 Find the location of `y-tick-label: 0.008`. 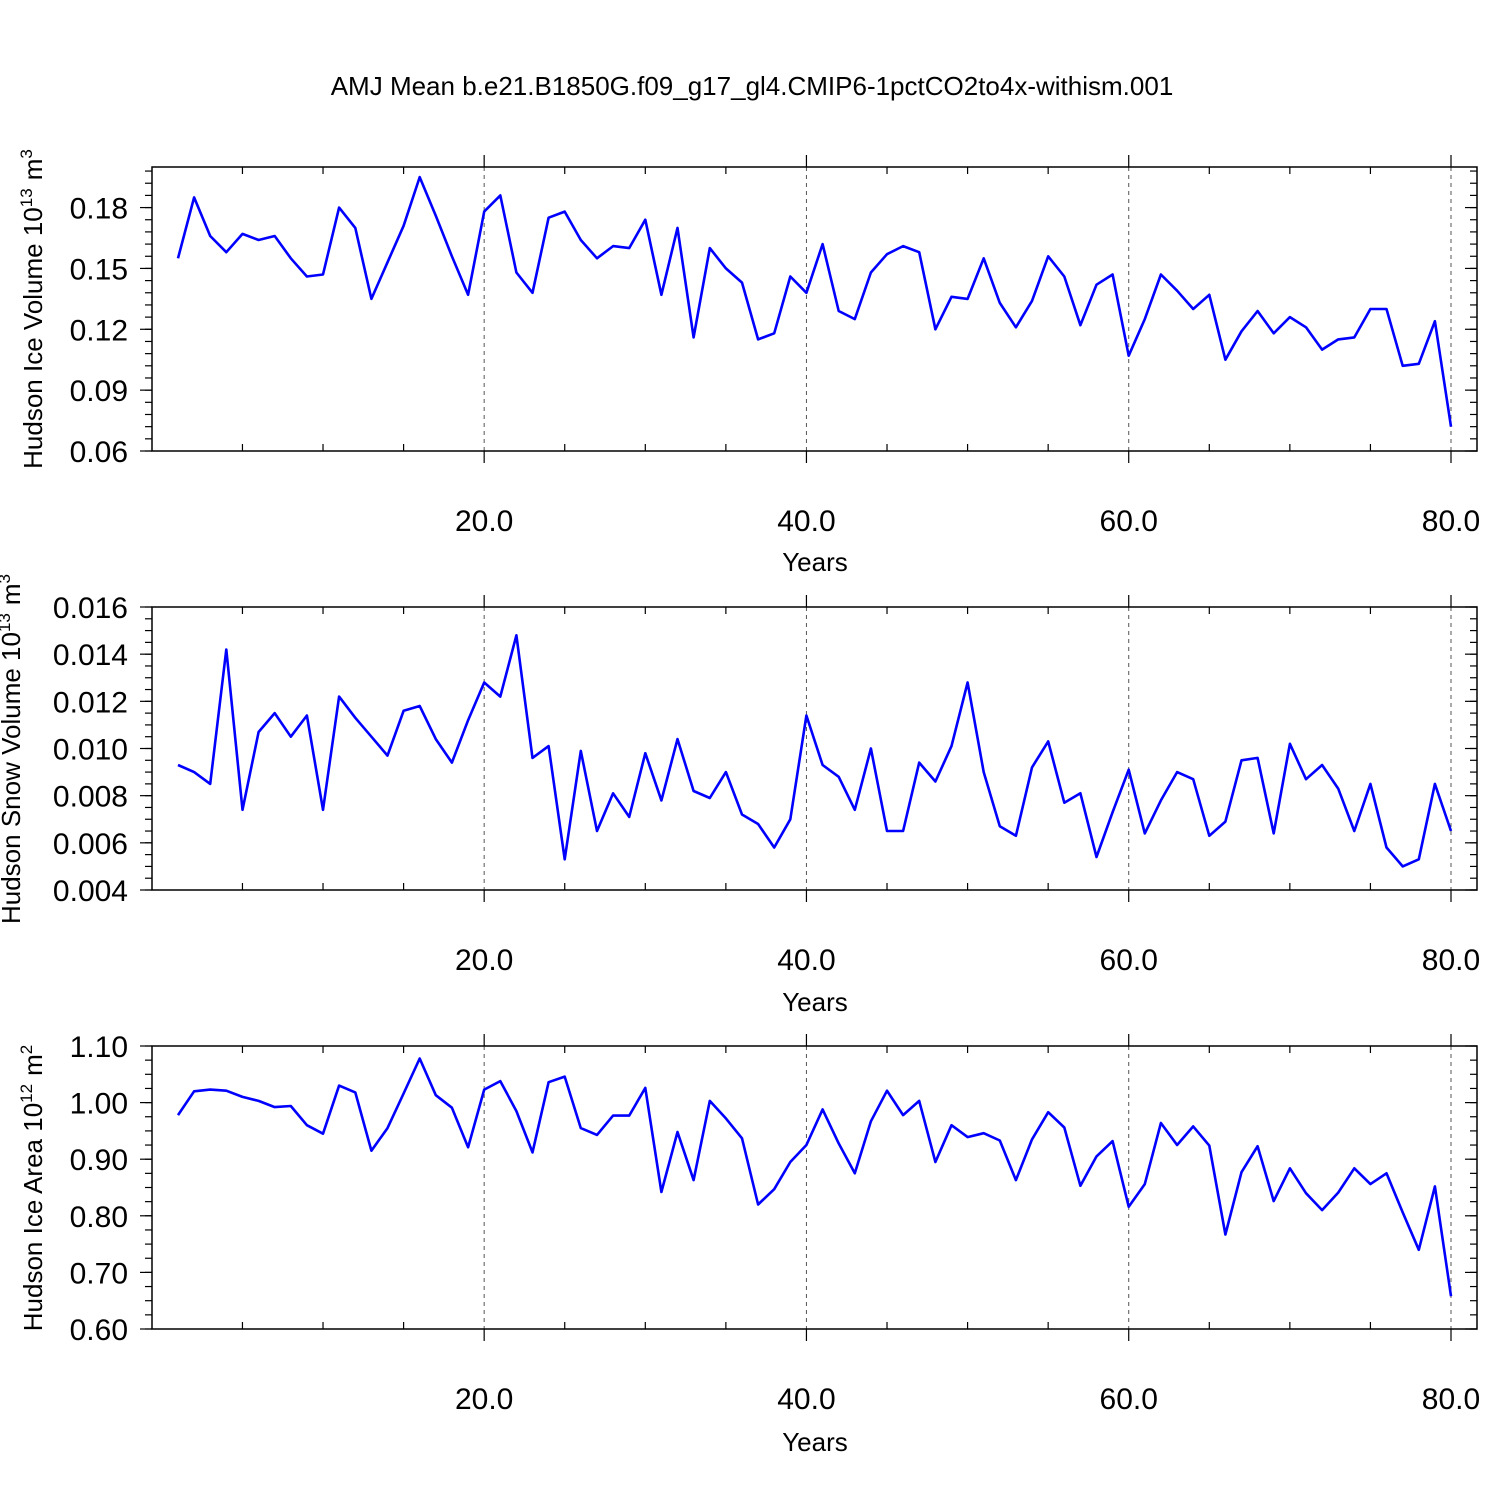

y-tick-label: 0.008 is located at coordinates (90, 797).